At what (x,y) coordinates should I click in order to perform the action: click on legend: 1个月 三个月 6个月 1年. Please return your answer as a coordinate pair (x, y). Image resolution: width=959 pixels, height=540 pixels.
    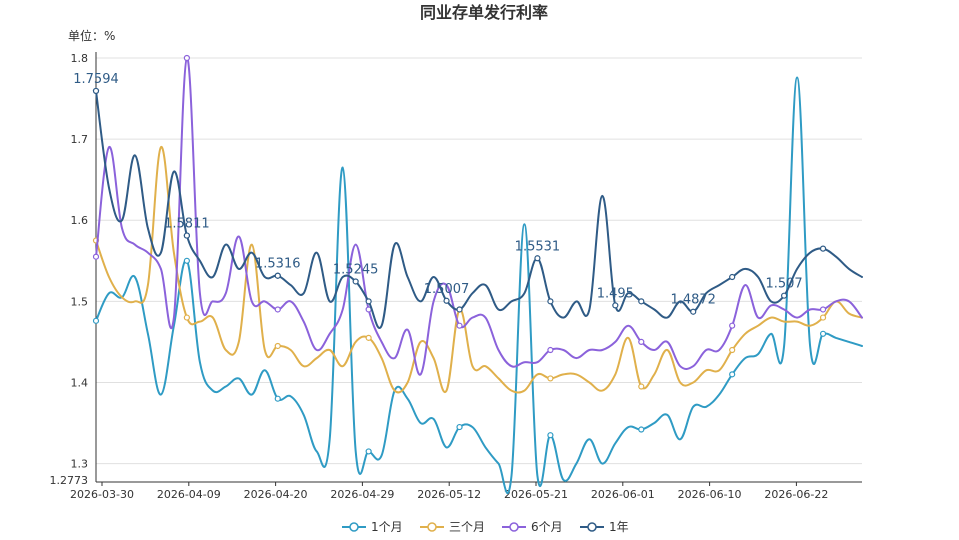
    Looking at the image, I should click on (485, 527).